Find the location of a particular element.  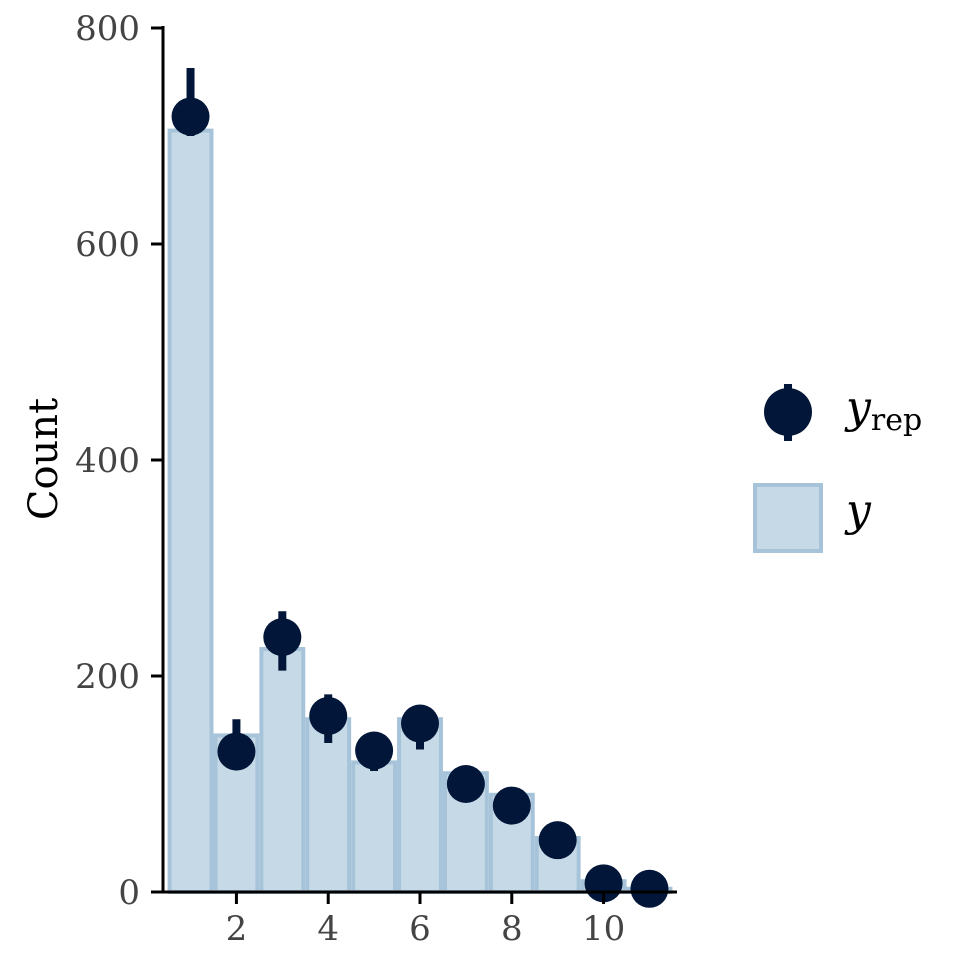

x-axis-ticks: 2 4 6 8 10 is located at coordinates (425, 920).